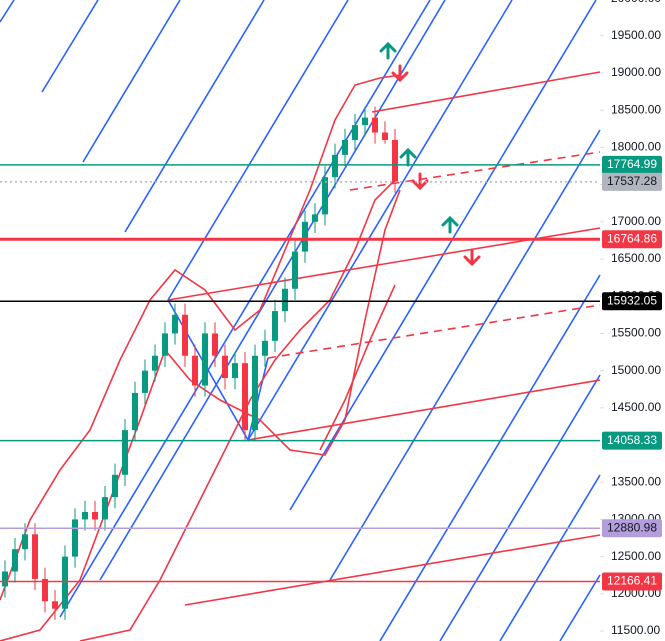  Describe the element at coordinates (636, 2) in the screenshot. I see `y-tick-label: 20000.00` at that location.